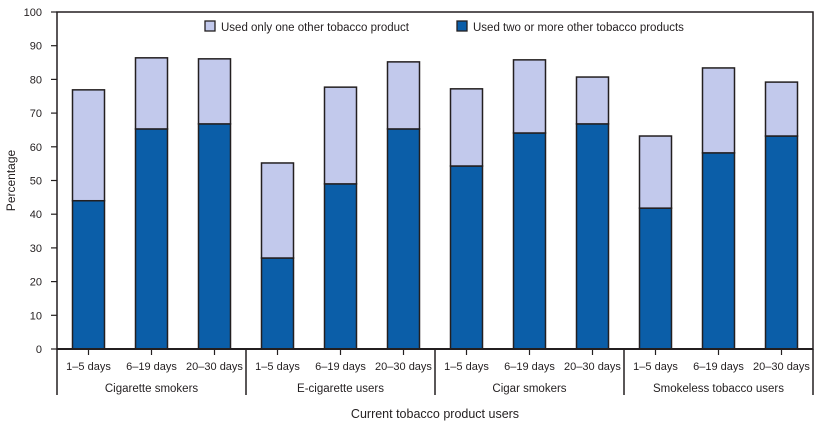 The height and width of the screenshot is (434, 820). I want to click on legend-label: Used only one other tobacco product, so click(315, 28).